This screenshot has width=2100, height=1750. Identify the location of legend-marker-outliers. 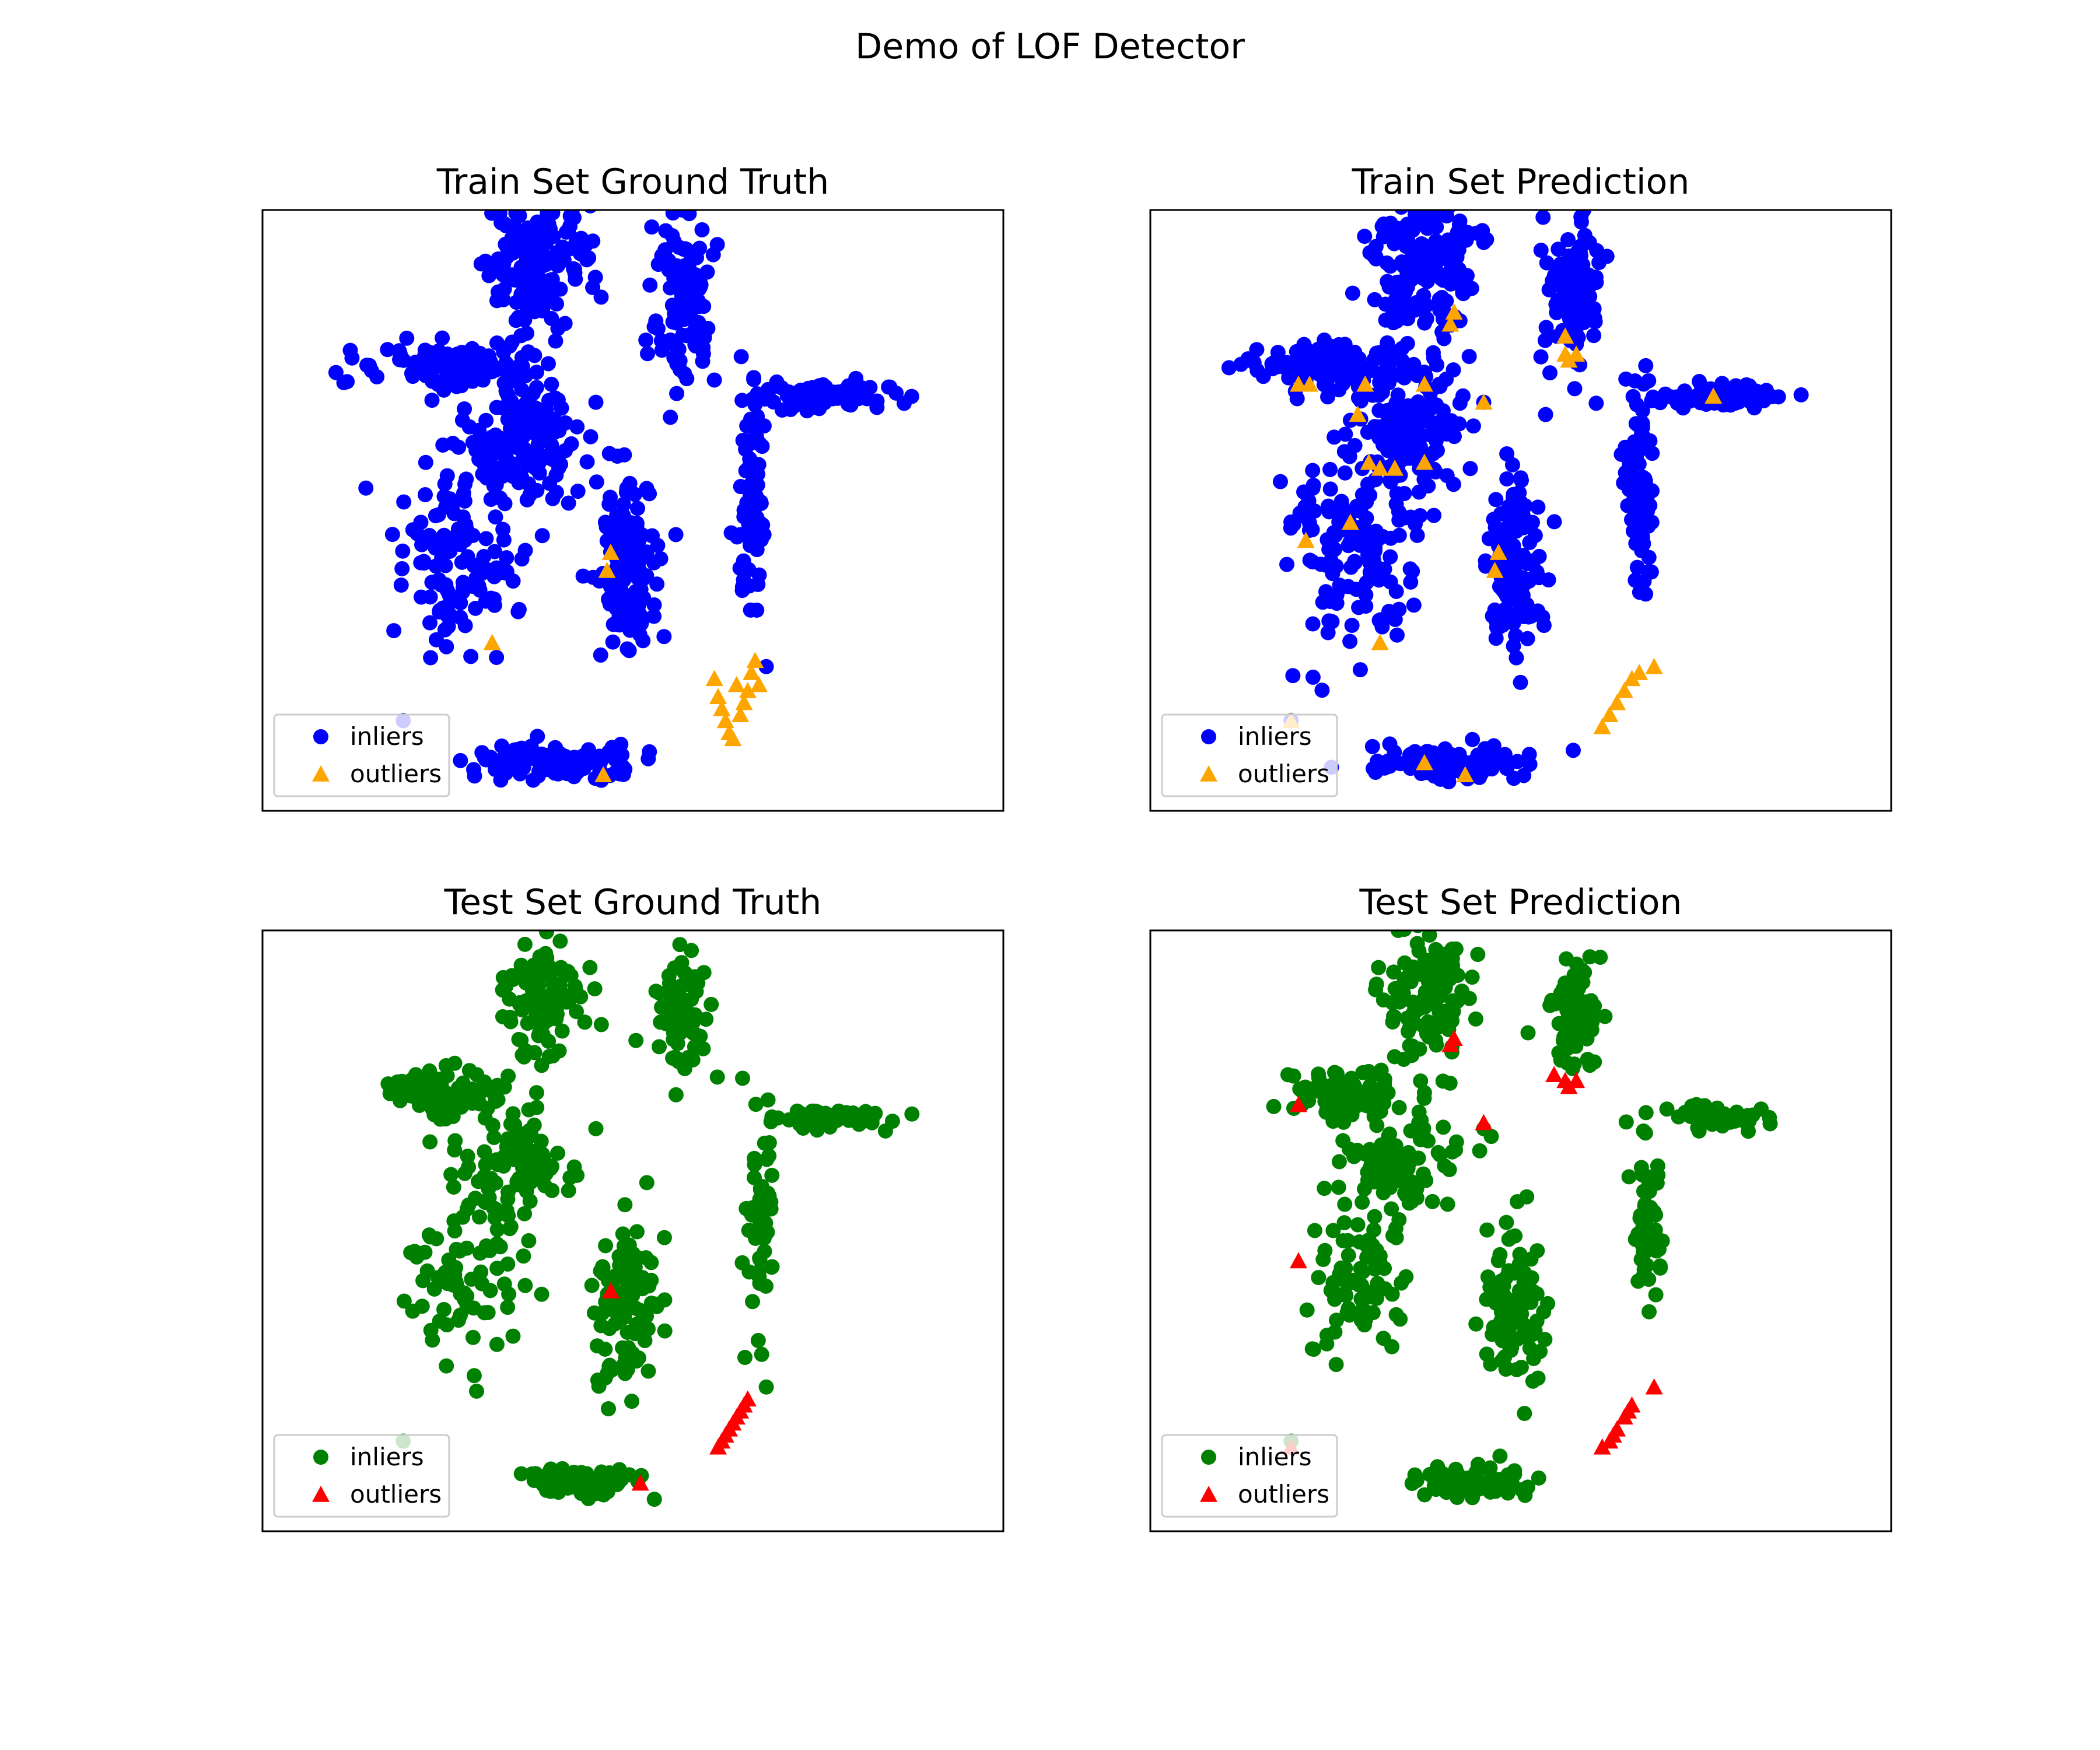
(321, 1494).